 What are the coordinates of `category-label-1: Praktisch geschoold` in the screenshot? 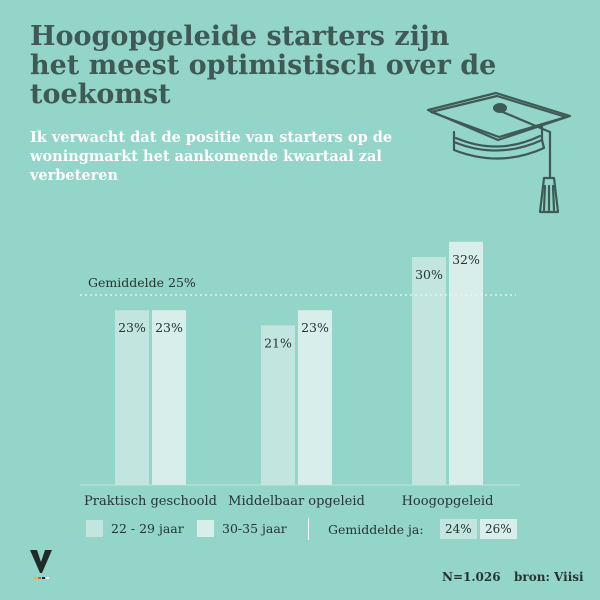 It's located at (150, 501).